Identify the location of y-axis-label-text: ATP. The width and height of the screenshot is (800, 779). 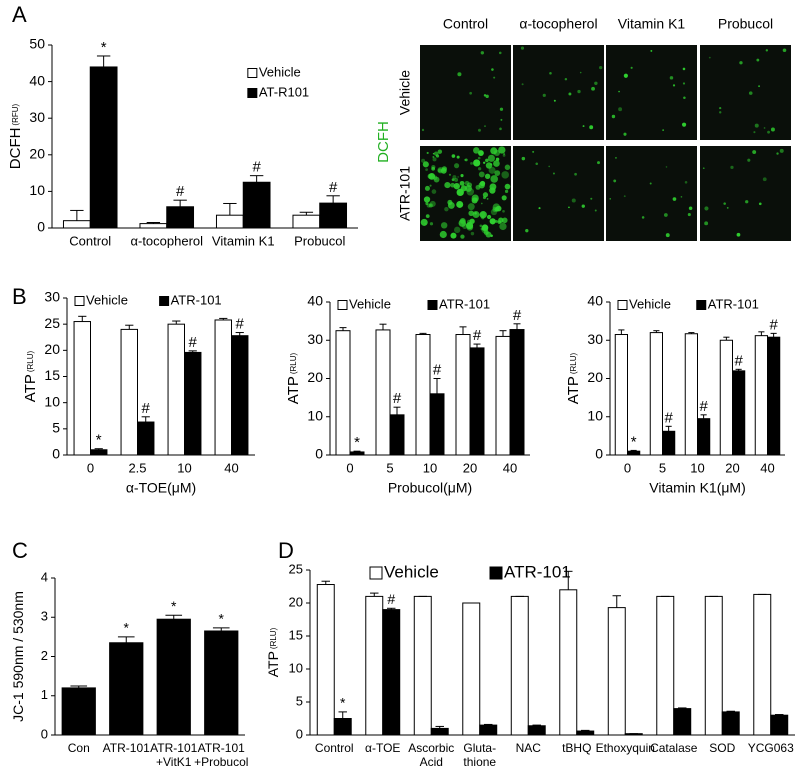
(273, 664).